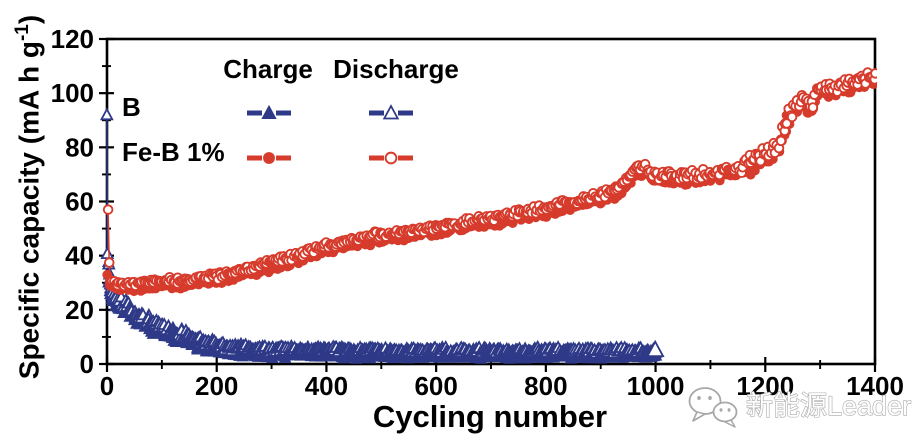 Image resolution: width=920 pixels, height=442 pixels. Describe the element at coordinates (79, 256) in the screenshot. I see `y-tick-label: 40` at that location.